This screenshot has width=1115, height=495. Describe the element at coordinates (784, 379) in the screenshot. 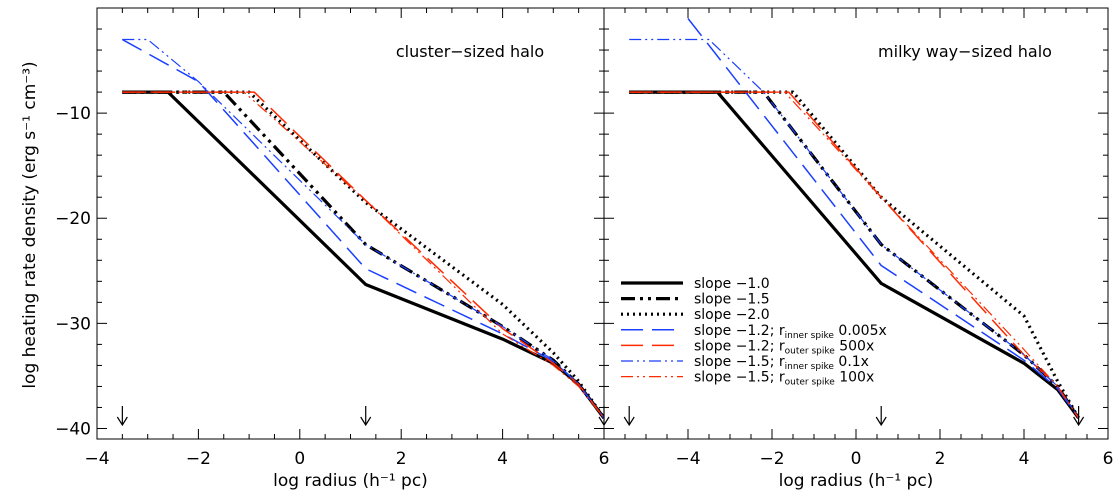

I see `legend-label: slope −1.5; router spike 100x` at that location.